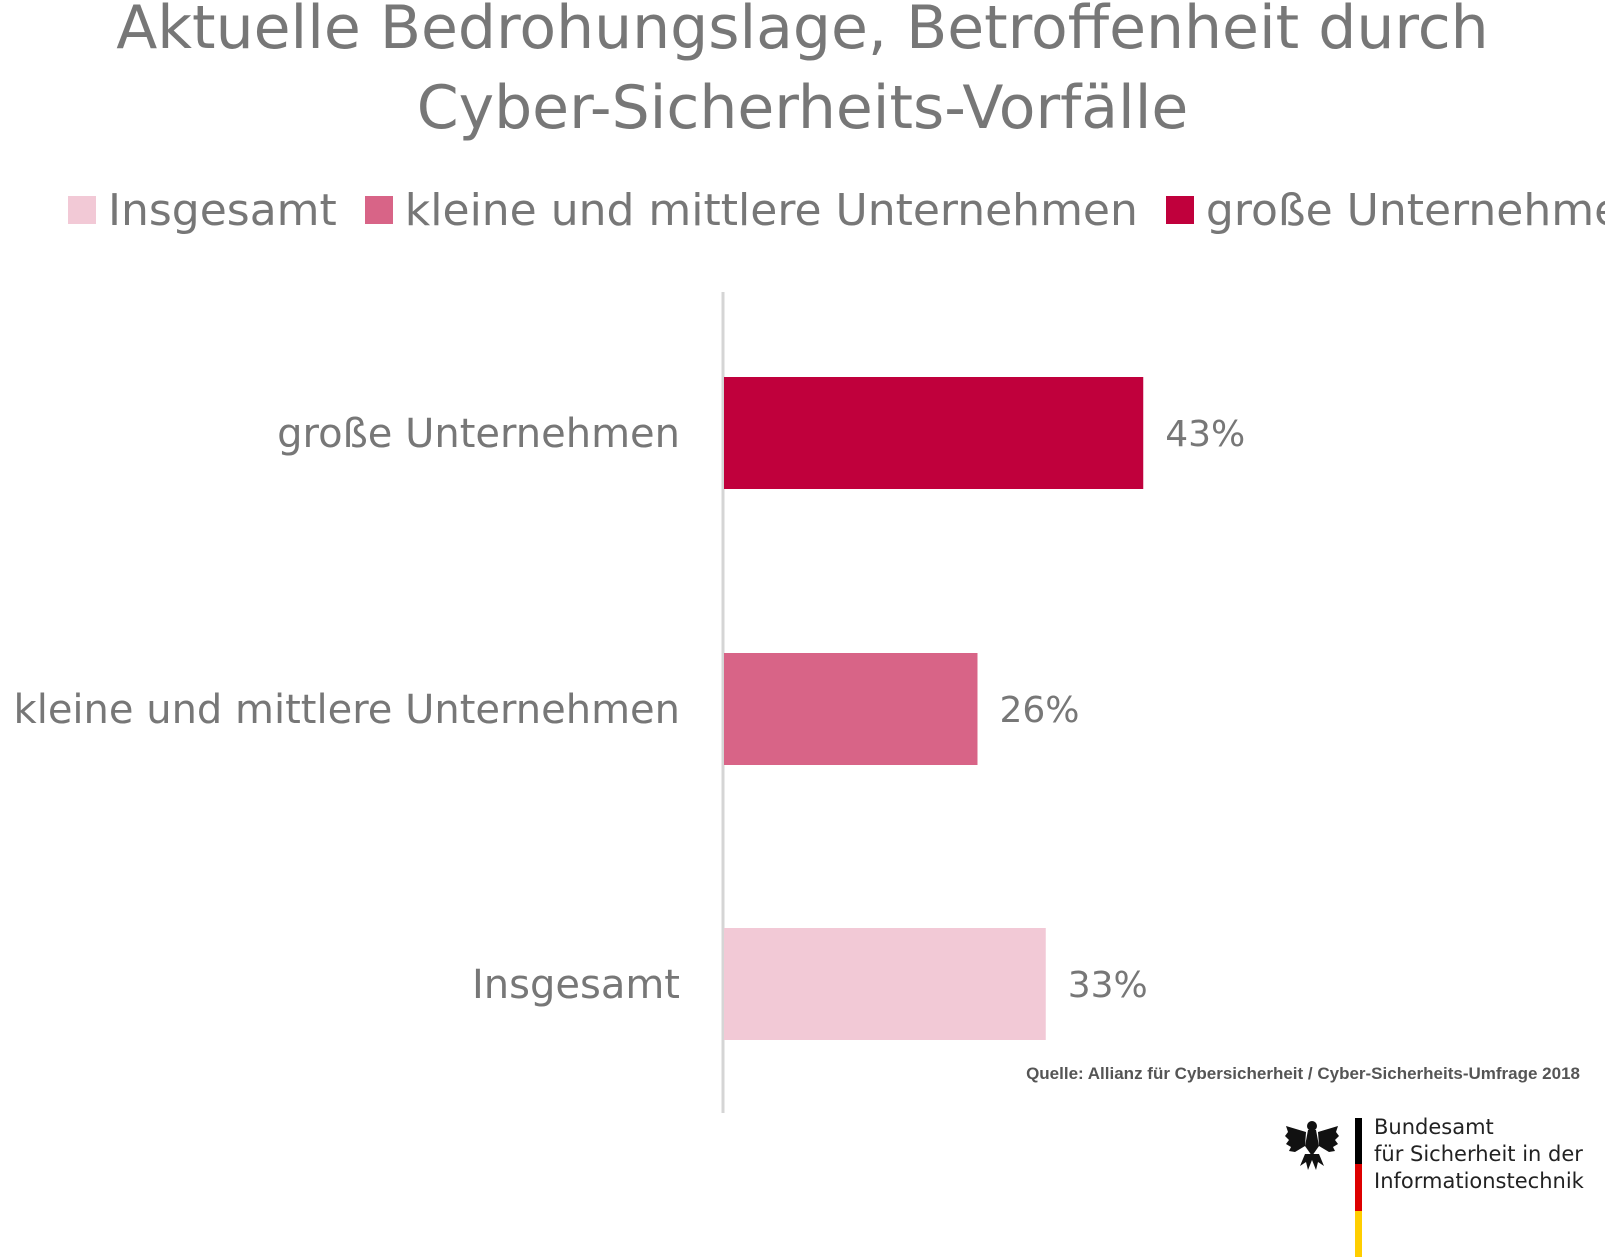 This screenshot has height=1257, width=1605. I want to click on flag-stripe, so click(1358, 1187).